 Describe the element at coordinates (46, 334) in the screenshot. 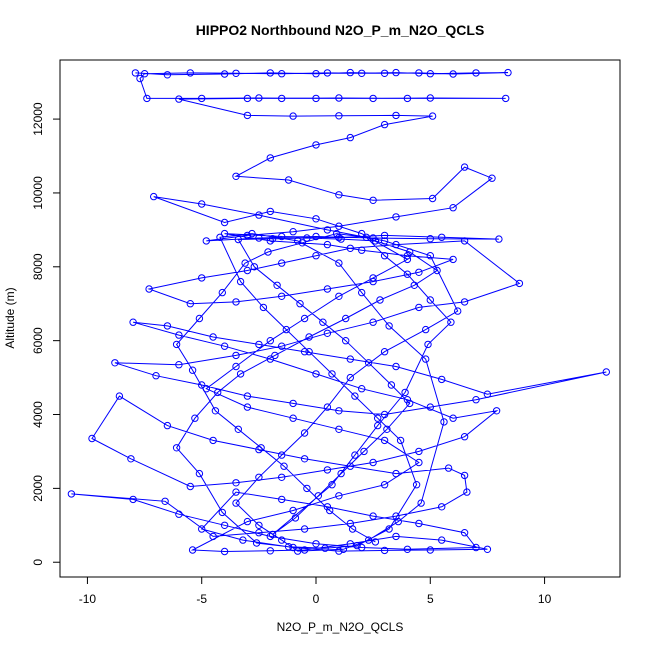

I see `y-axis: 0 2000 4000 6000 8000 10000 12000` at that location.